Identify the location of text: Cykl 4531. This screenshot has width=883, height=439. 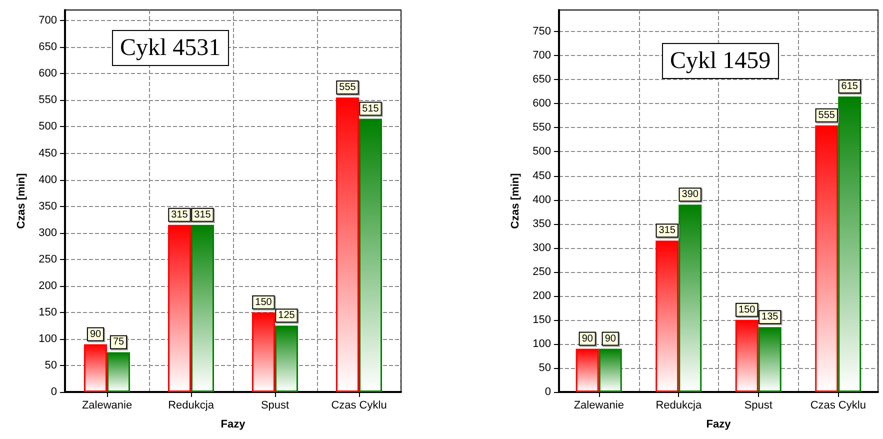
(170, 48).